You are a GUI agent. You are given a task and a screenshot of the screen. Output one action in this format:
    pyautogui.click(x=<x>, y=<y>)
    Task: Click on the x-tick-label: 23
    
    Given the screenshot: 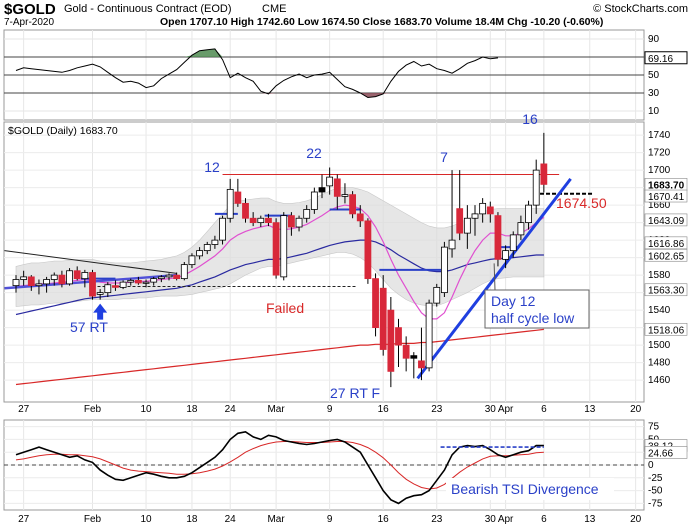 What is the action you would take?
    pyautogui.click(x=437, y=409)
    